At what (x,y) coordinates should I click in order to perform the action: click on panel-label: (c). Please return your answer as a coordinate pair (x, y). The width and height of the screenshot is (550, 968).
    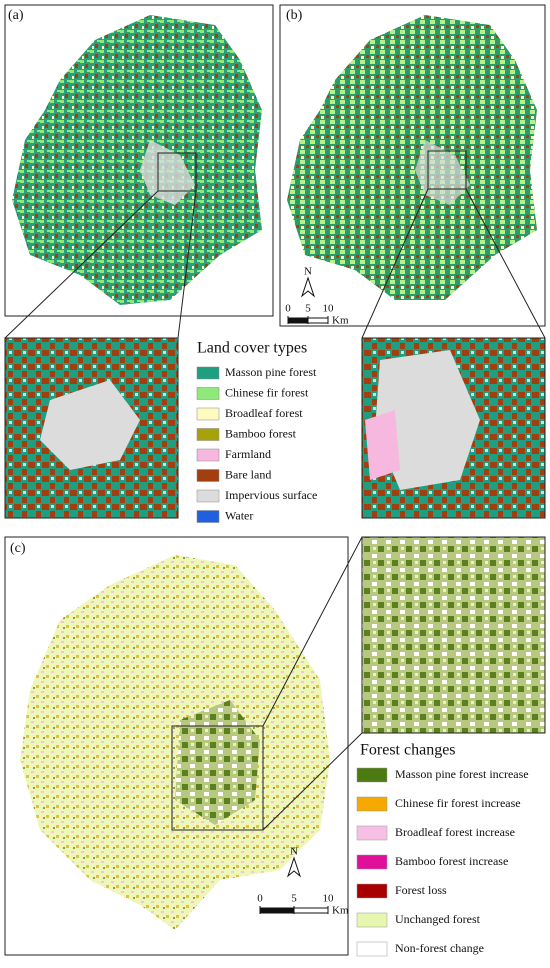
    Looking at the image, I should click on (18, 548).